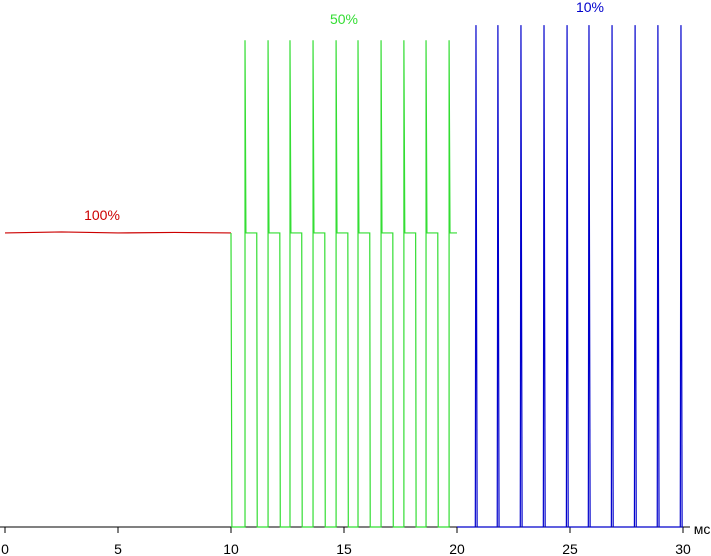  Describe the element at coordinates (702, 529) in the screenshot. I see `x-axis-label: мс` at that location.